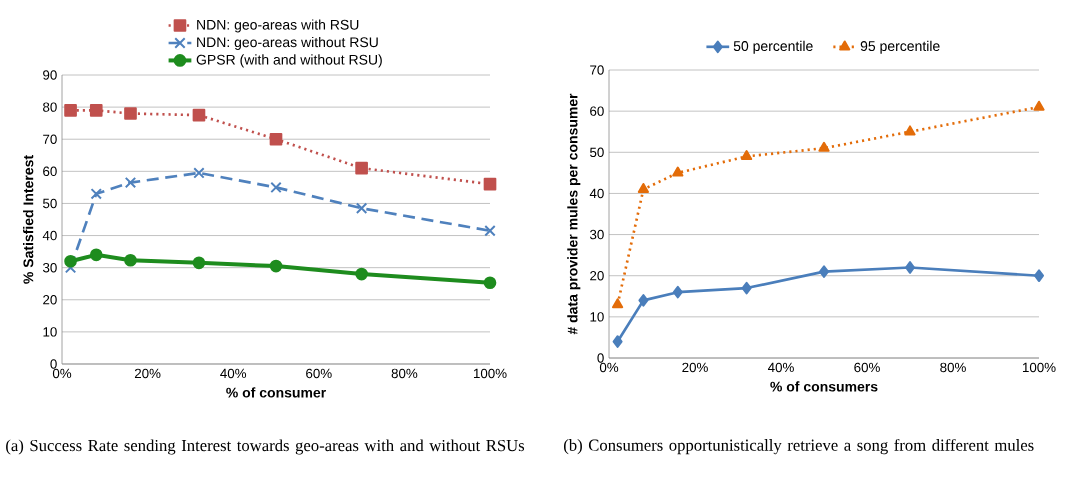  Describe the element at coordinates (799, 446) in the screenshot. I see `text: (b) Consumers opportunistically retrieve a song from different mules` at that location.